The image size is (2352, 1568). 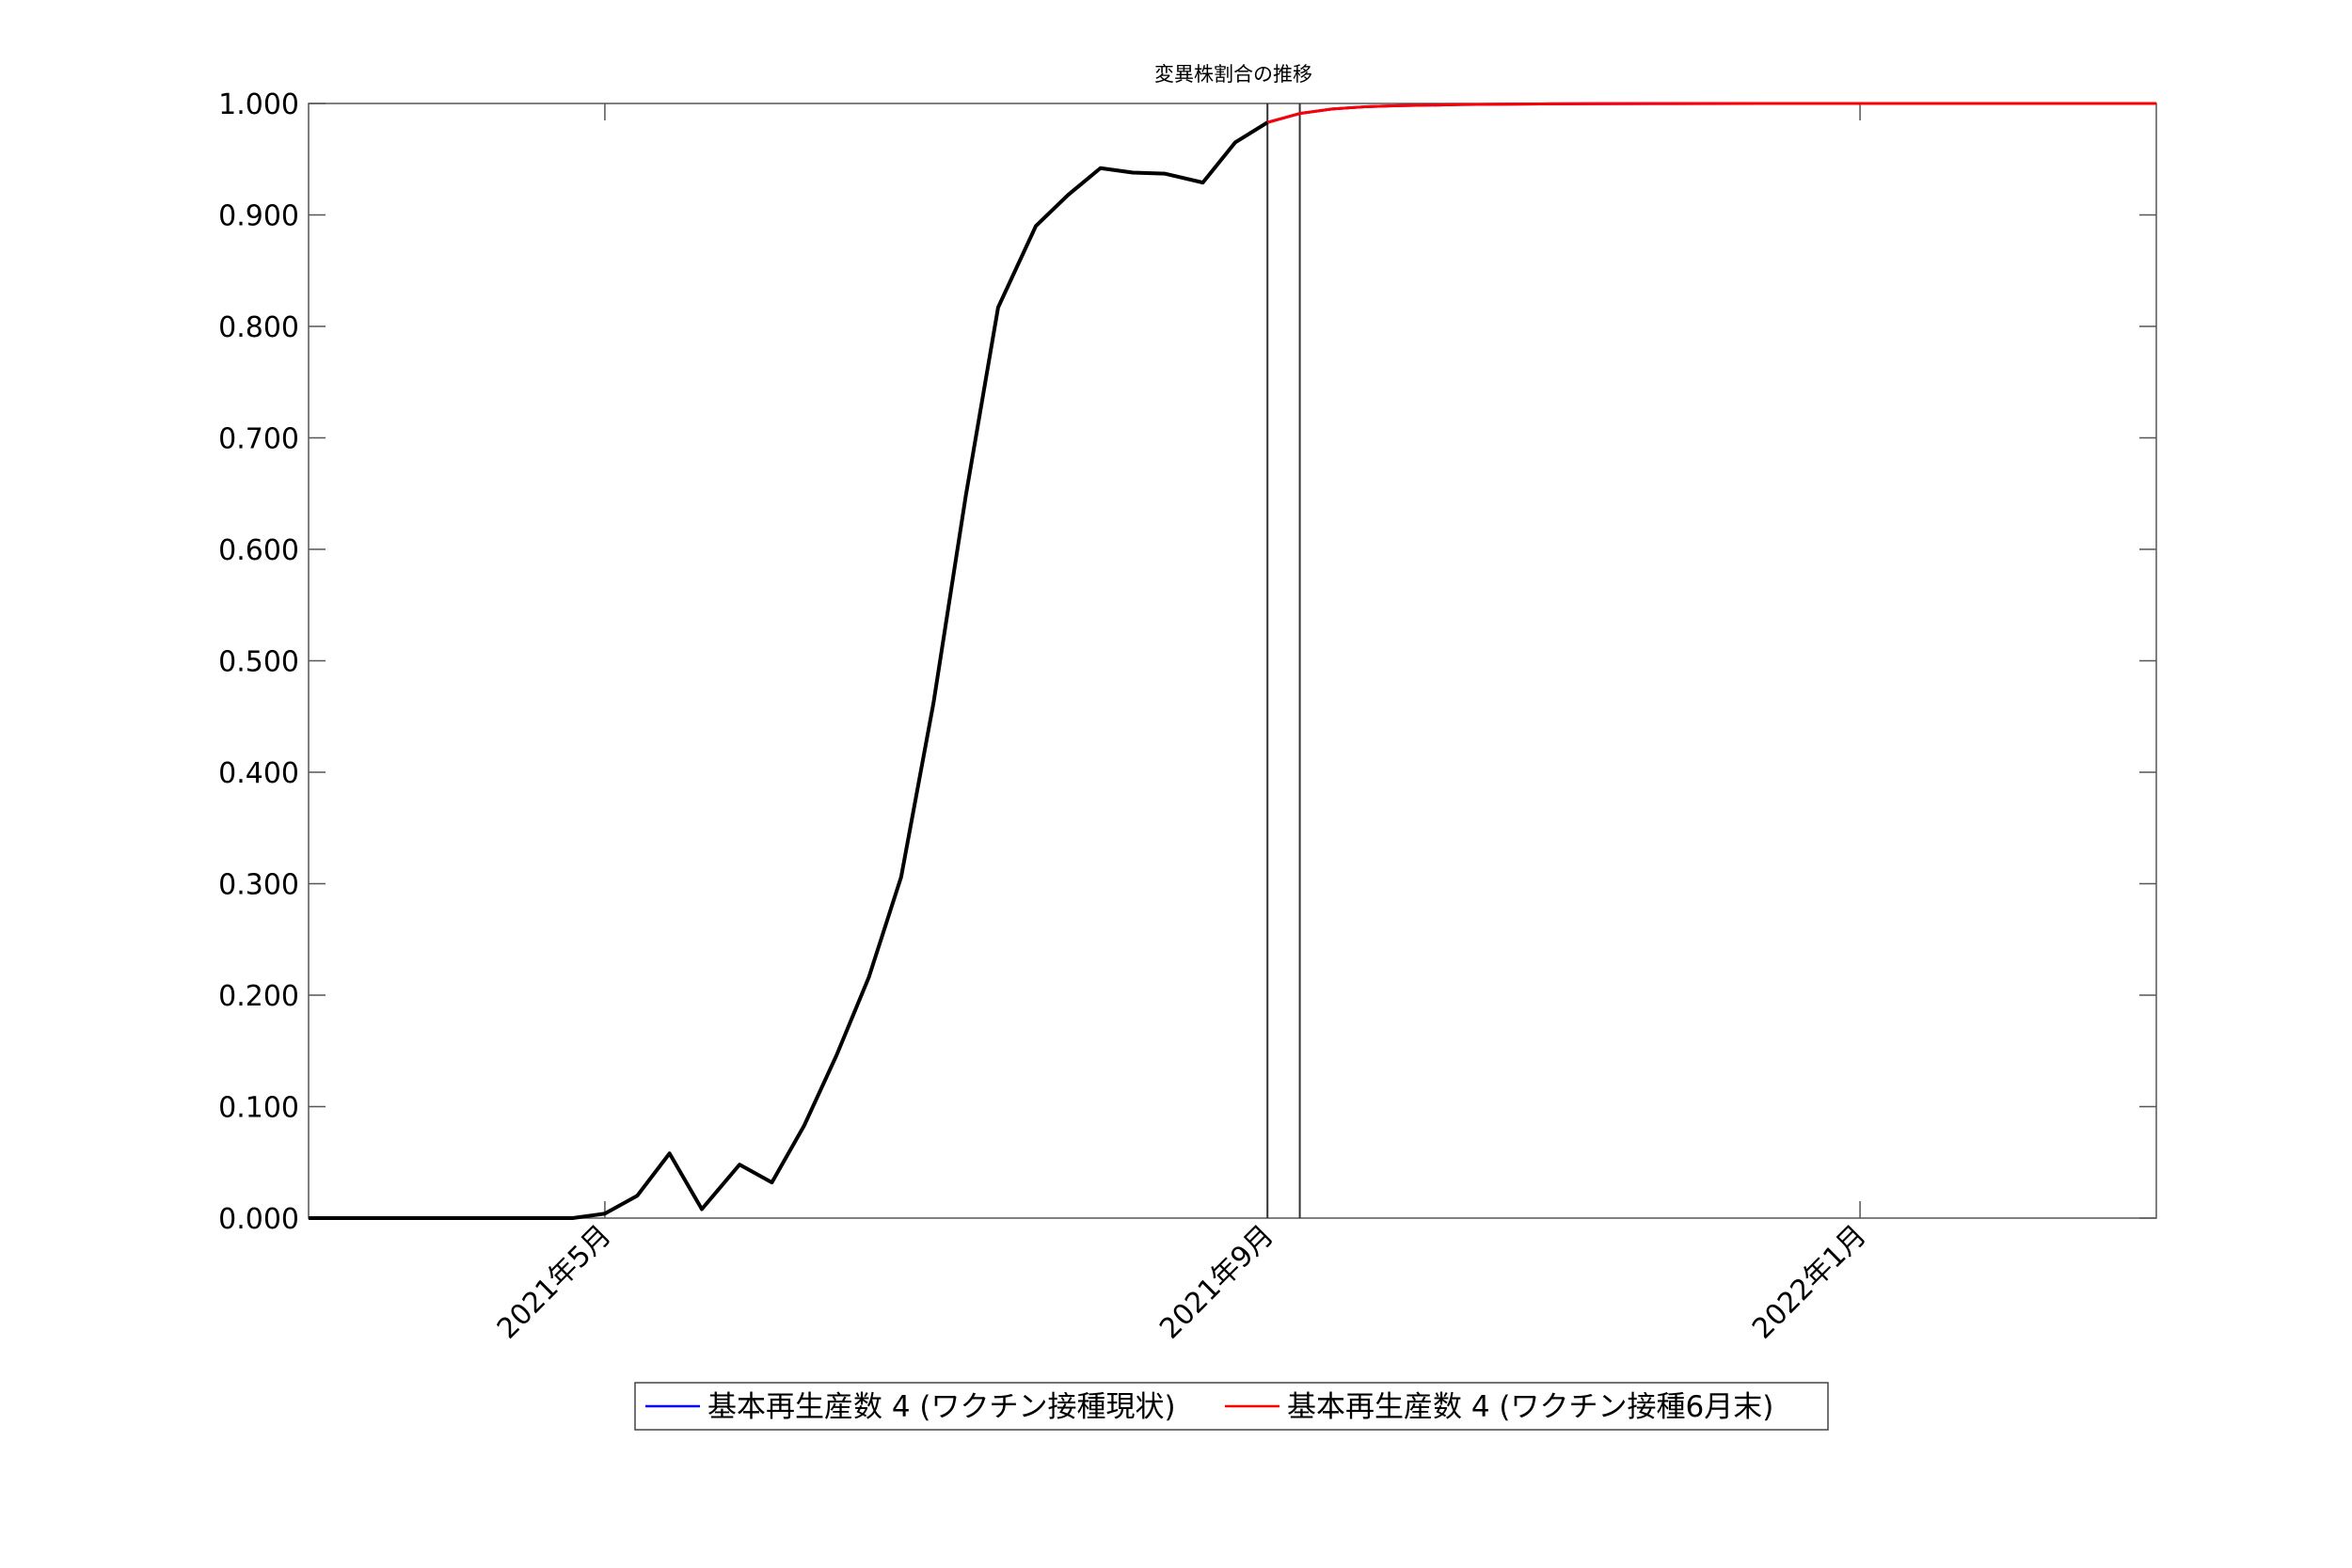 What do you see at coordinates (258, 104) in the screenshot?
I see `y-tick-label: 1.000` at bounding box center [258, 104].